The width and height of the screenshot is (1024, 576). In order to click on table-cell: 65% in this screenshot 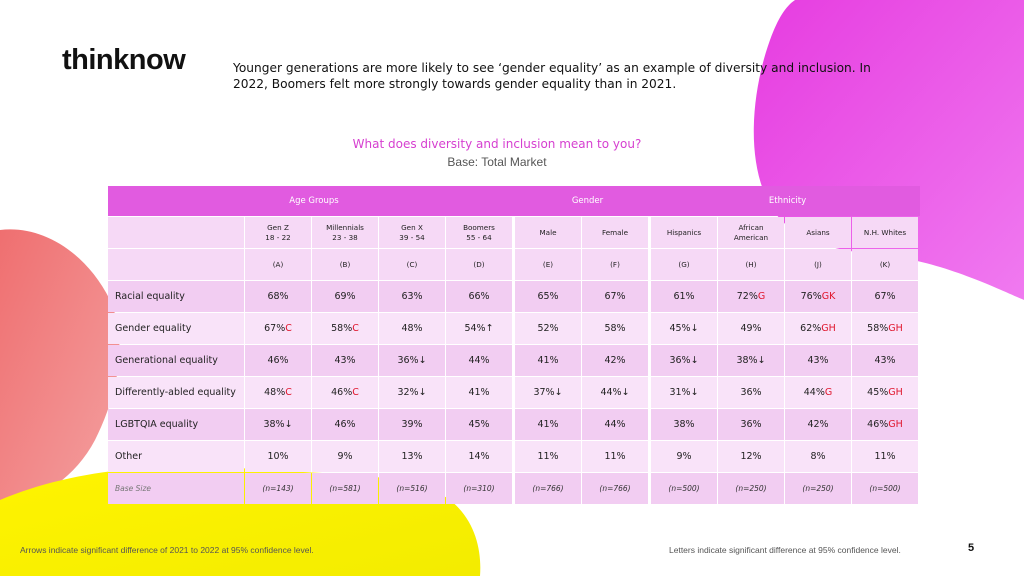, I will do `click(548, 296)`.